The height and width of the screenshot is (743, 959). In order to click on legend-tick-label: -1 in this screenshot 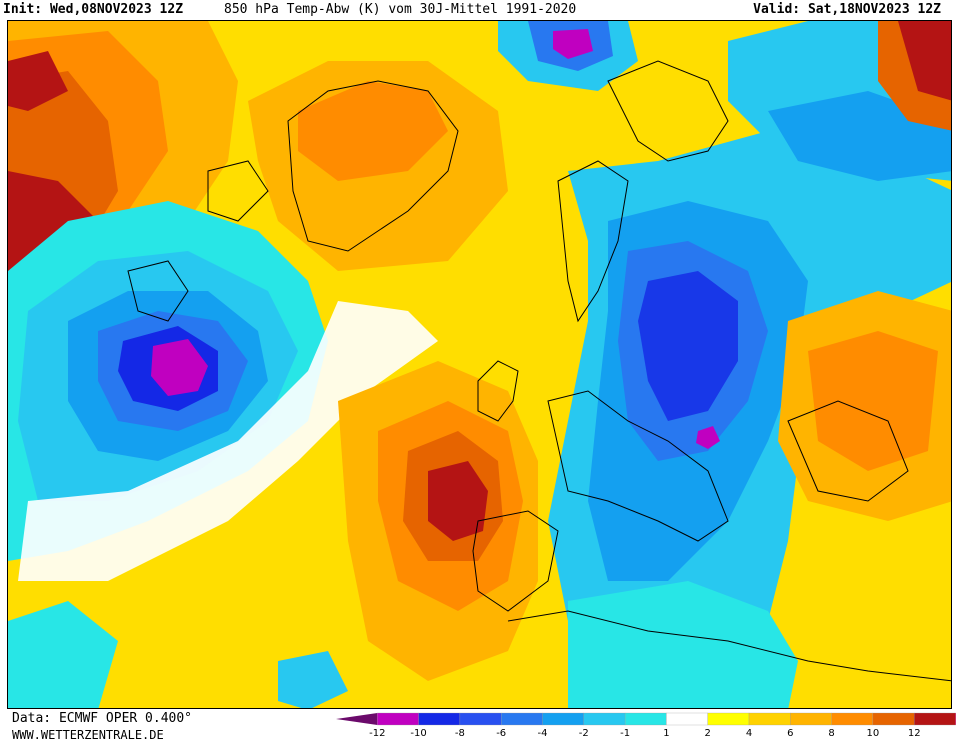, I will do `click(625, 733)`.